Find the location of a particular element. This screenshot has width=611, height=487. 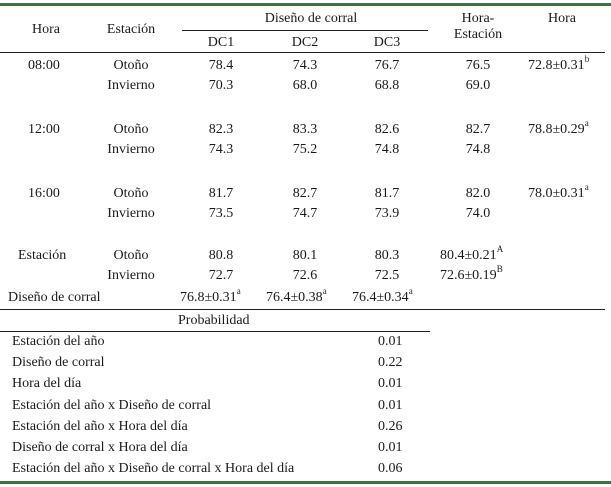

cell-hora-mean: 72.8±0.31b is located at coordinates (559, 63).